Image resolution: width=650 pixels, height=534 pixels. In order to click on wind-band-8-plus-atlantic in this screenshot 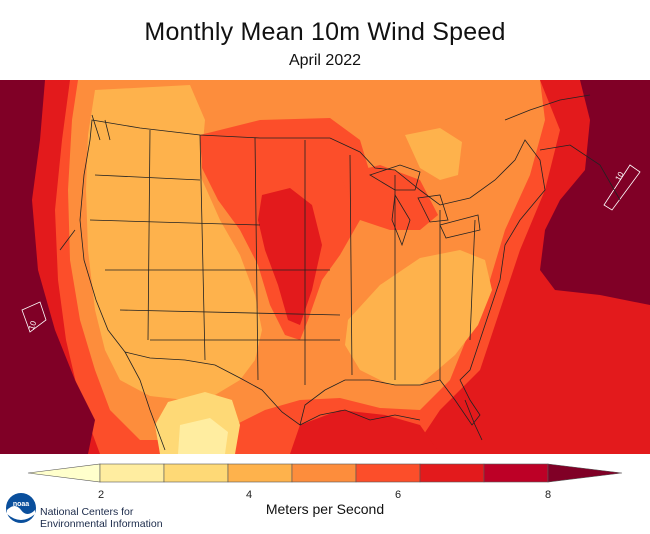, I will do `click(595, 192)`.